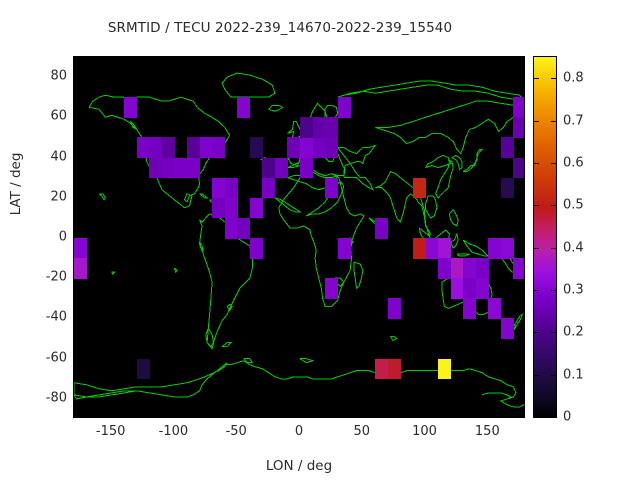 The image size is (640, 480). Describe the element at coordinates (56, 358) in the screenshot. I see `y-tick-label: -60` at that location.